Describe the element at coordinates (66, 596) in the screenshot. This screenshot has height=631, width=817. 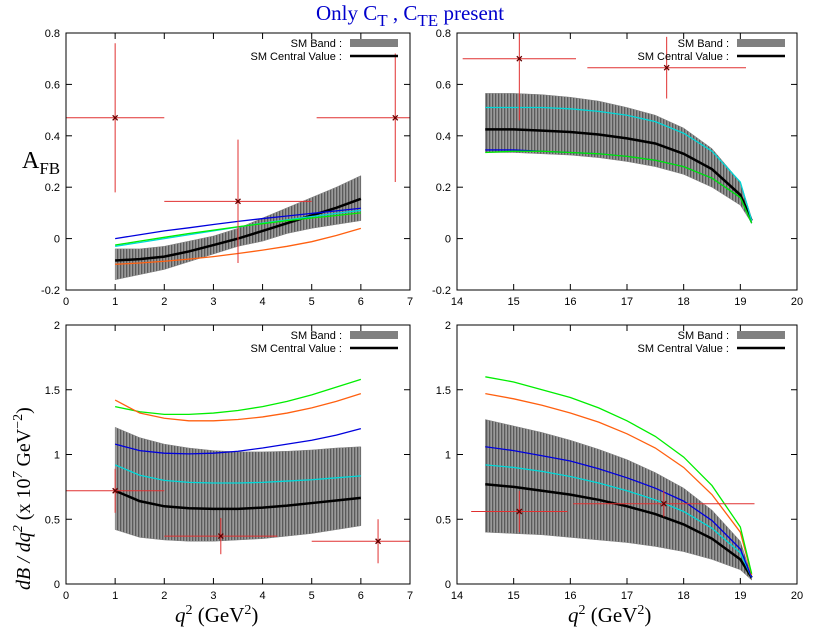
I see `x-tick-label: 0` at that location.